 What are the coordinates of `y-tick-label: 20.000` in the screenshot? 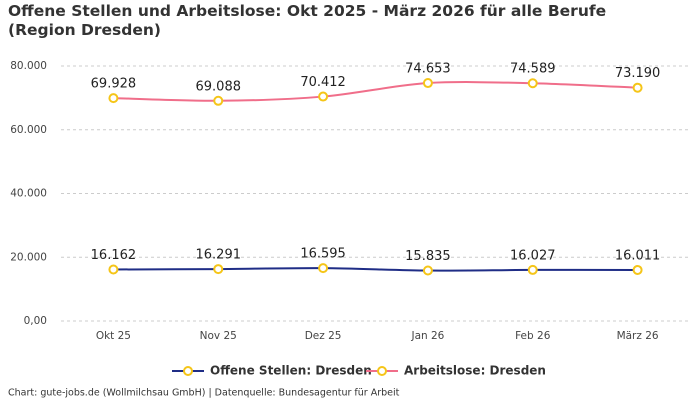 It's located at (28, 257).